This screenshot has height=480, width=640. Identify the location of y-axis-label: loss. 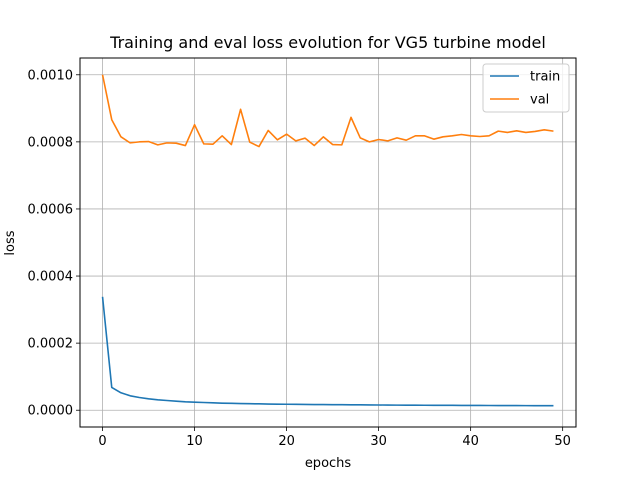
(10, 242).